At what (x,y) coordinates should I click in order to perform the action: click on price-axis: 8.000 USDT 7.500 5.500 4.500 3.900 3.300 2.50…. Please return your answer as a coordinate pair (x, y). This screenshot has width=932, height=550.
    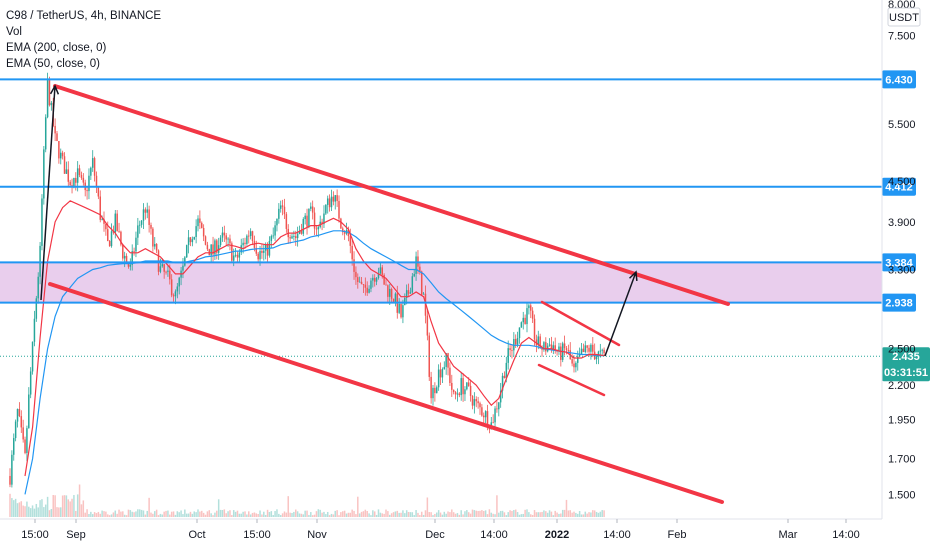
    Looking at the image, I should click on (904, 250).